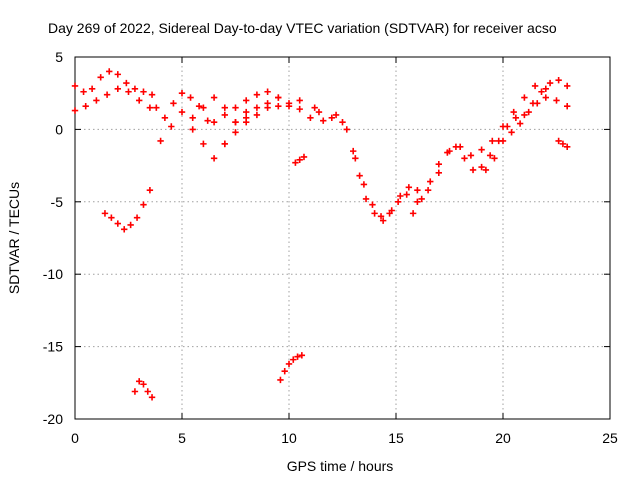  What do you see at coordinates (57, 202) in the screenshot?
I see `y-tick-label: -5` at bounding box center [57, 202].